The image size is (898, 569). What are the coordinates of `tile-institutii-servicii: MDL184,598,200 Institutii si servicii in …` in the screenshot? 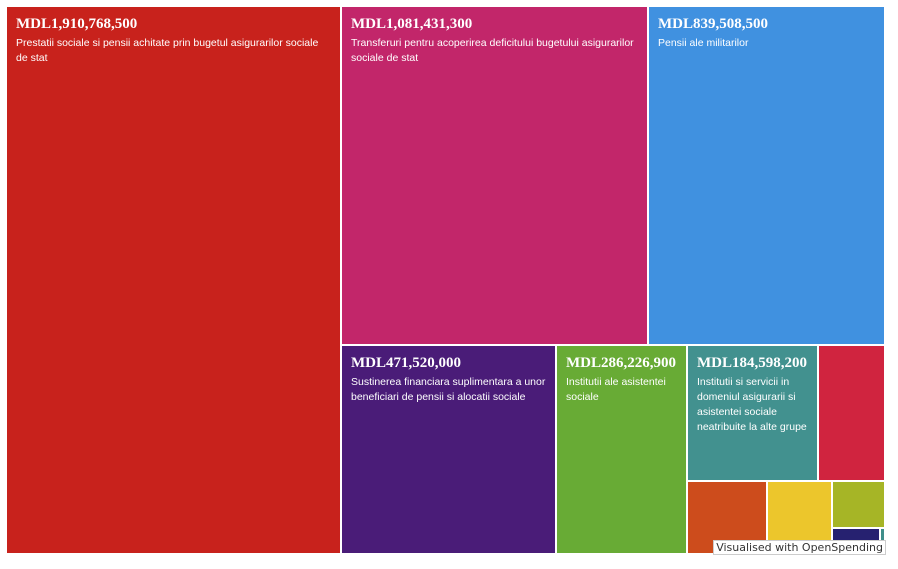 It's located at (753, 414).